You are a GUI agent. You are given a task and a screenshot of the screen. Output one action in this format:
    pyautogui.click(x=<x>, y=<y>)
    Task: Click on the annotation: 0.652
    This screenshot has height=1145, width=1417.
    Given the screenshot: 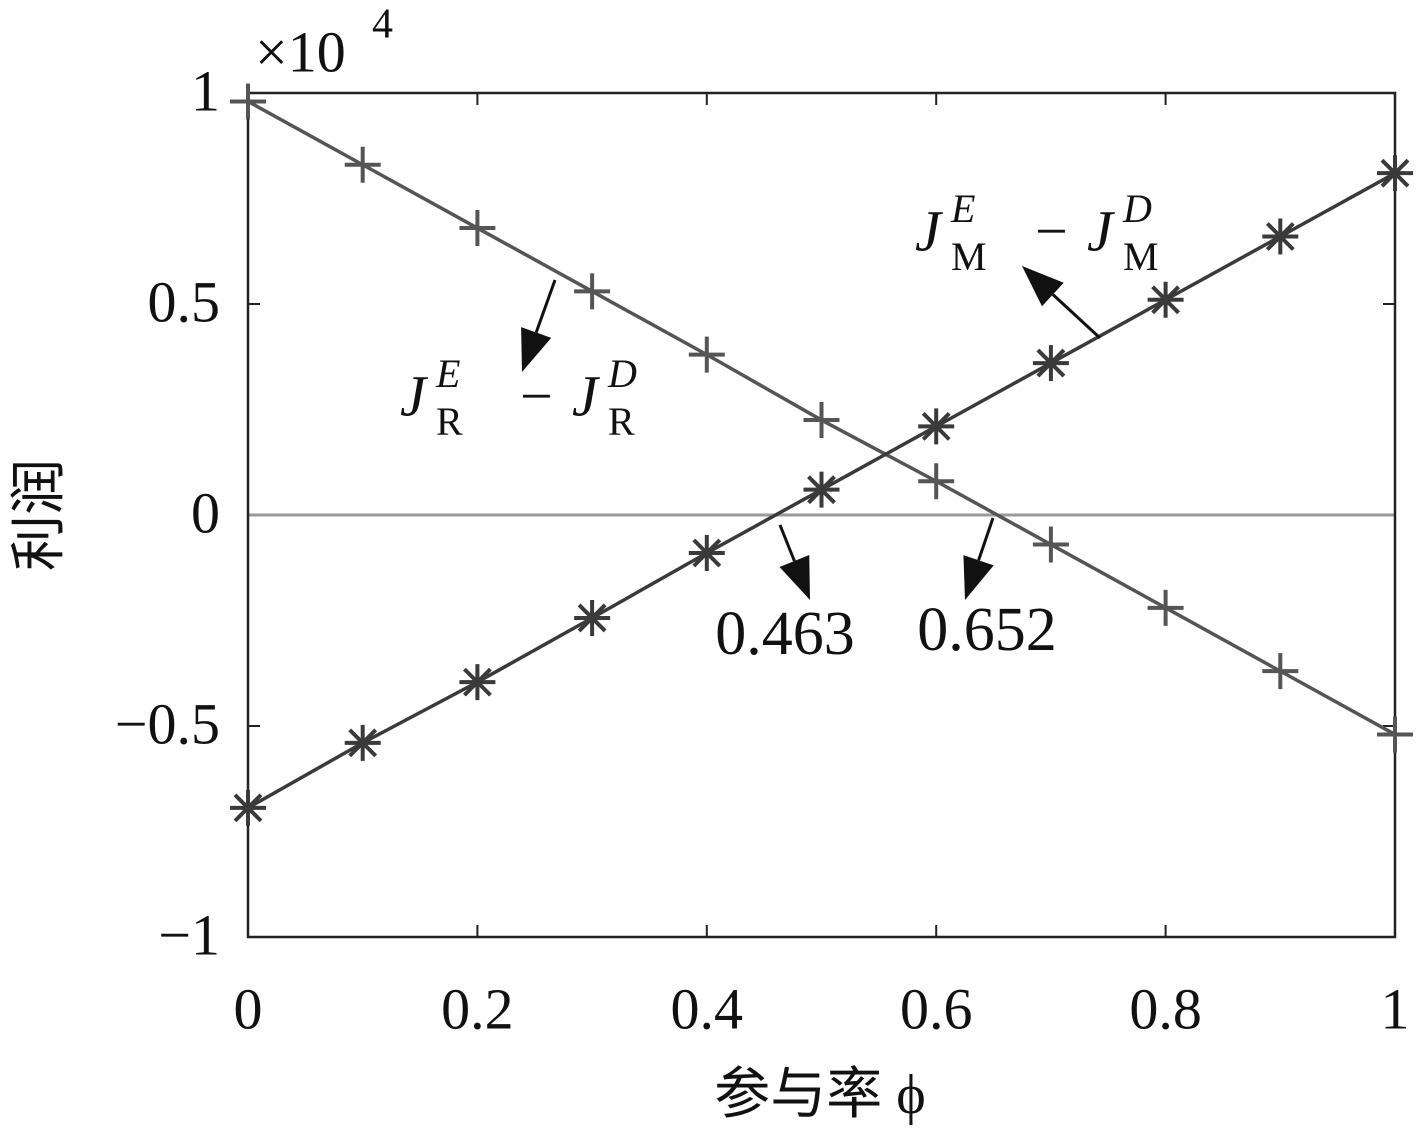 What is the action you would take?
    pyautogui.click(x=987, y=630)
    